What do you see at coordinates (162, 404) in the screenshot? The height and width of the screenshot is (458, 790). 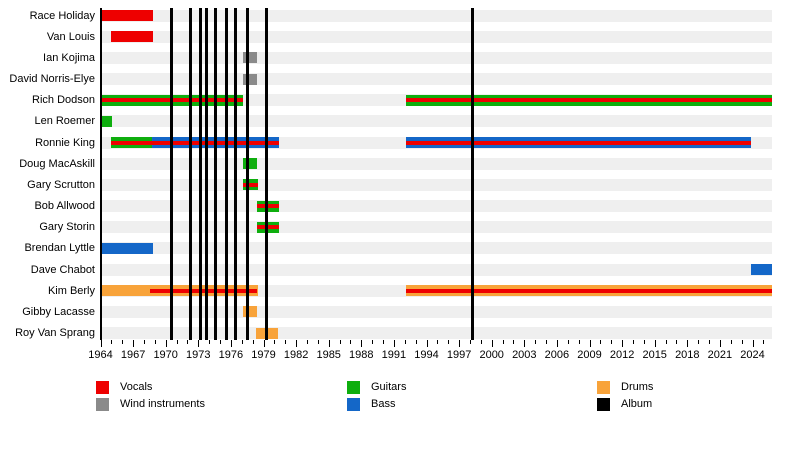 I see `legend-label-wind: Wind instruments` at bounding box center [162, 404].